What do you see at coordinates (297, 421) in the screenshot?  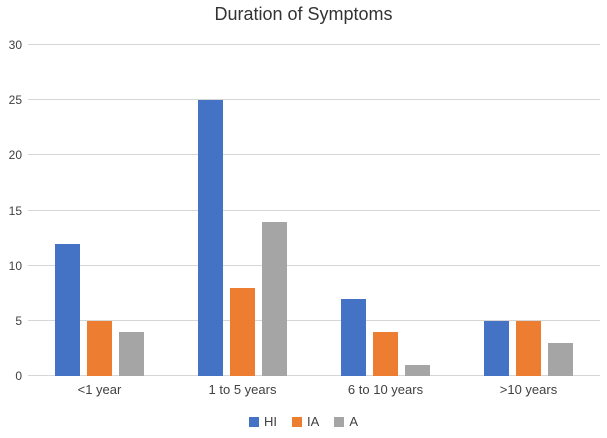 I see `legend-swatch-ia` at bounding box center [297, 421].